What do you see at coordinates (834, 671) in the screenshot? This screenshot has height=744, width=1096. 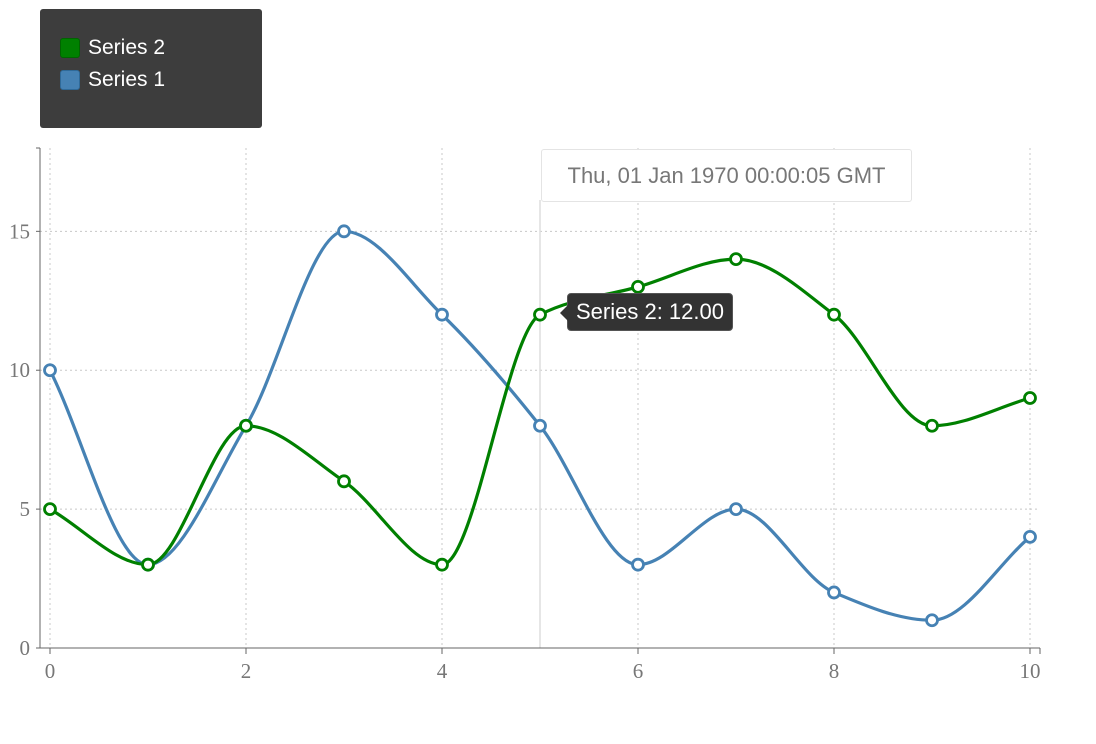 I see `x-tick-label: 8` at bounding box center [834, 671].